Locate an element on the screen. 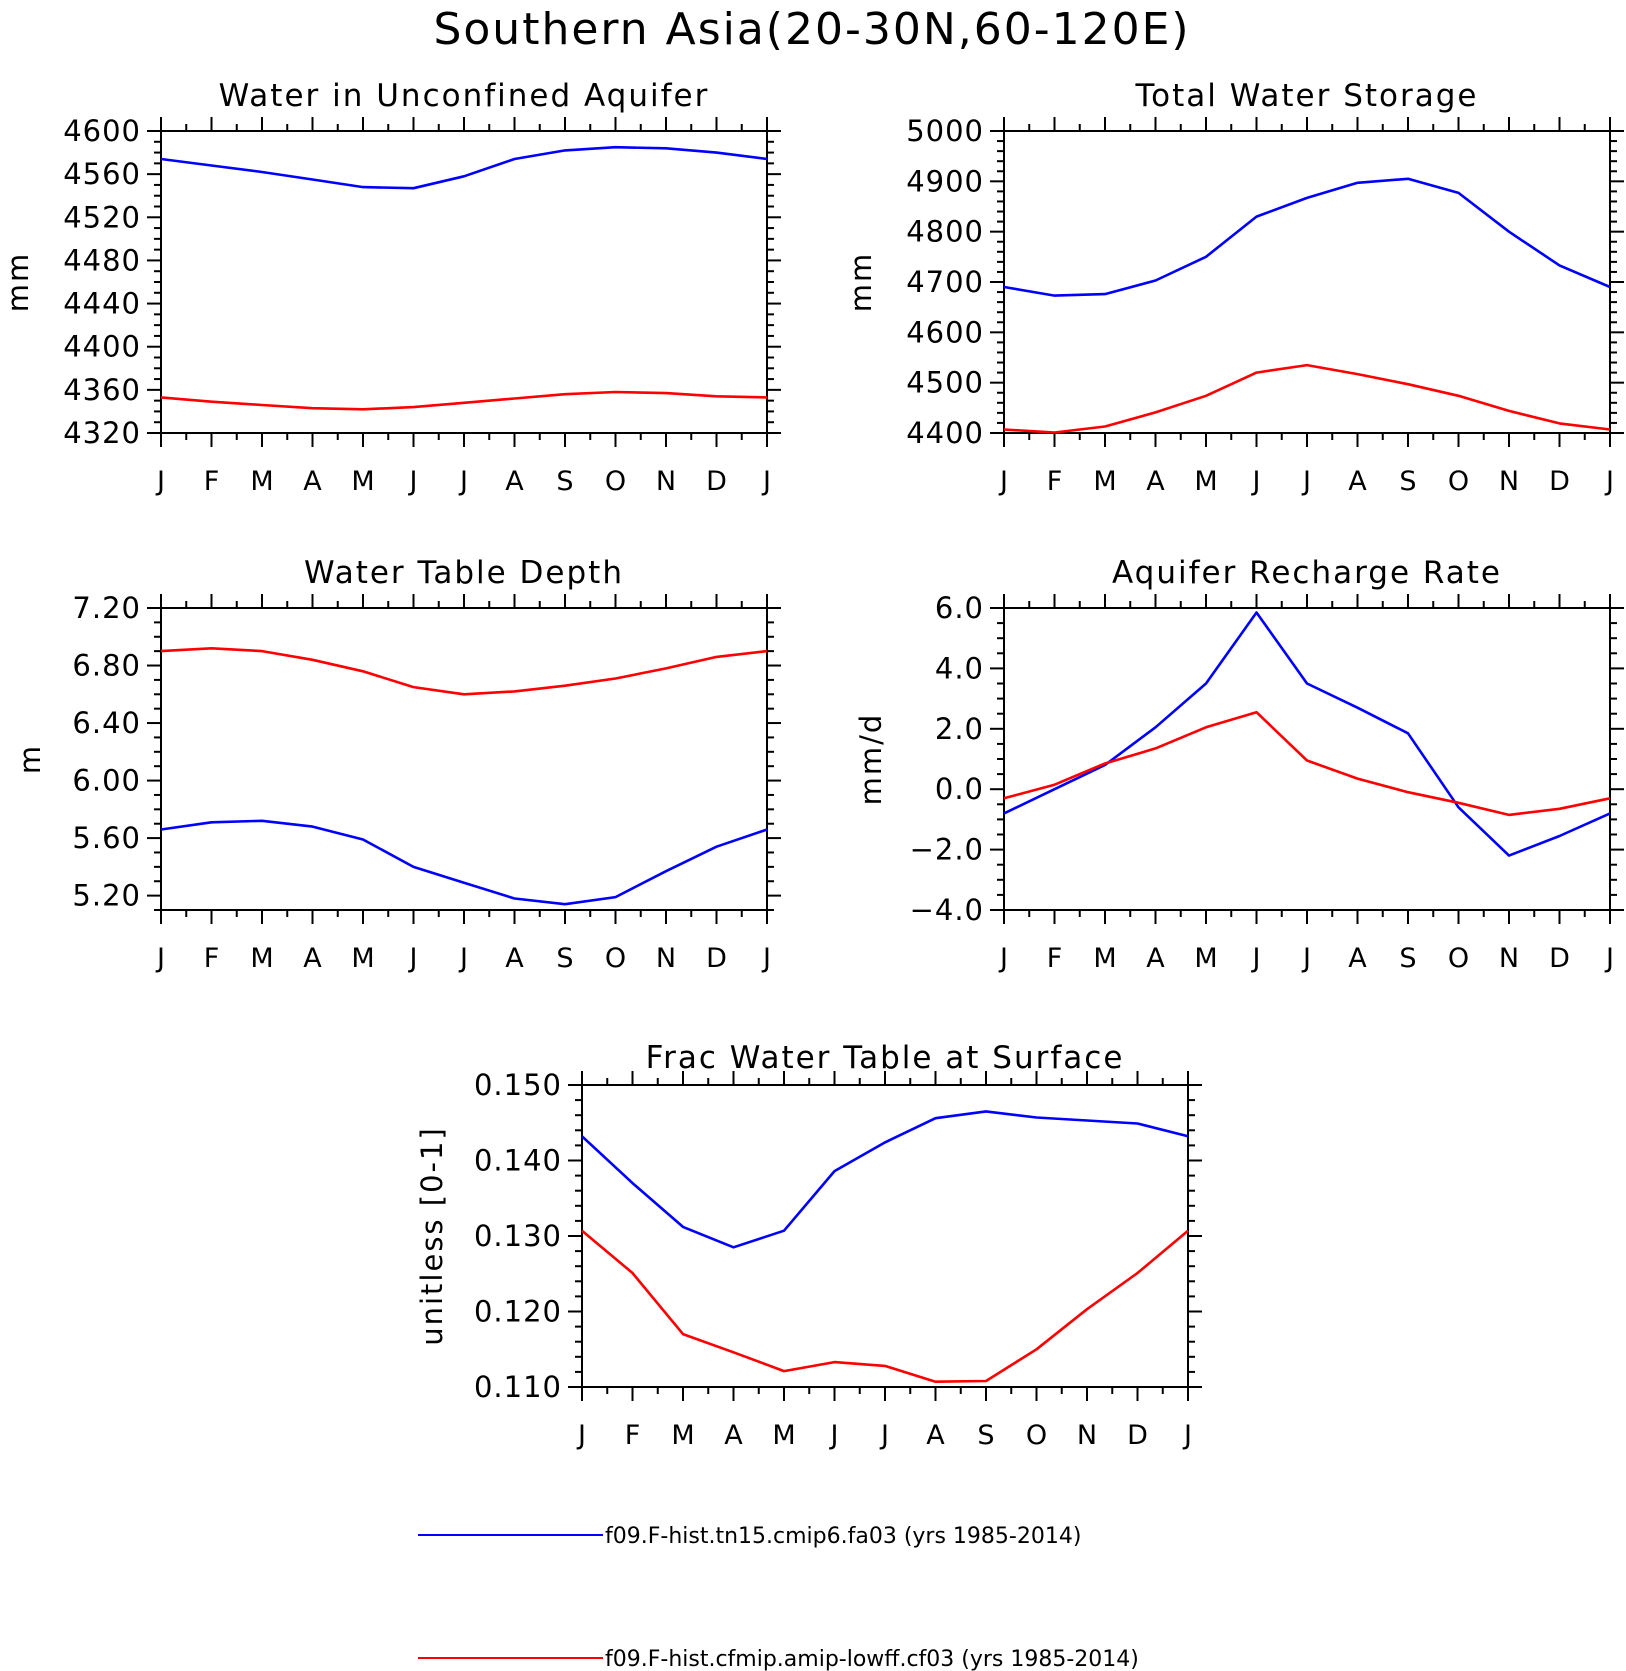 The height and width of the screenshot is (1671, 1626). y-tick-label: 5.60 is located at coordinates (106, 838).